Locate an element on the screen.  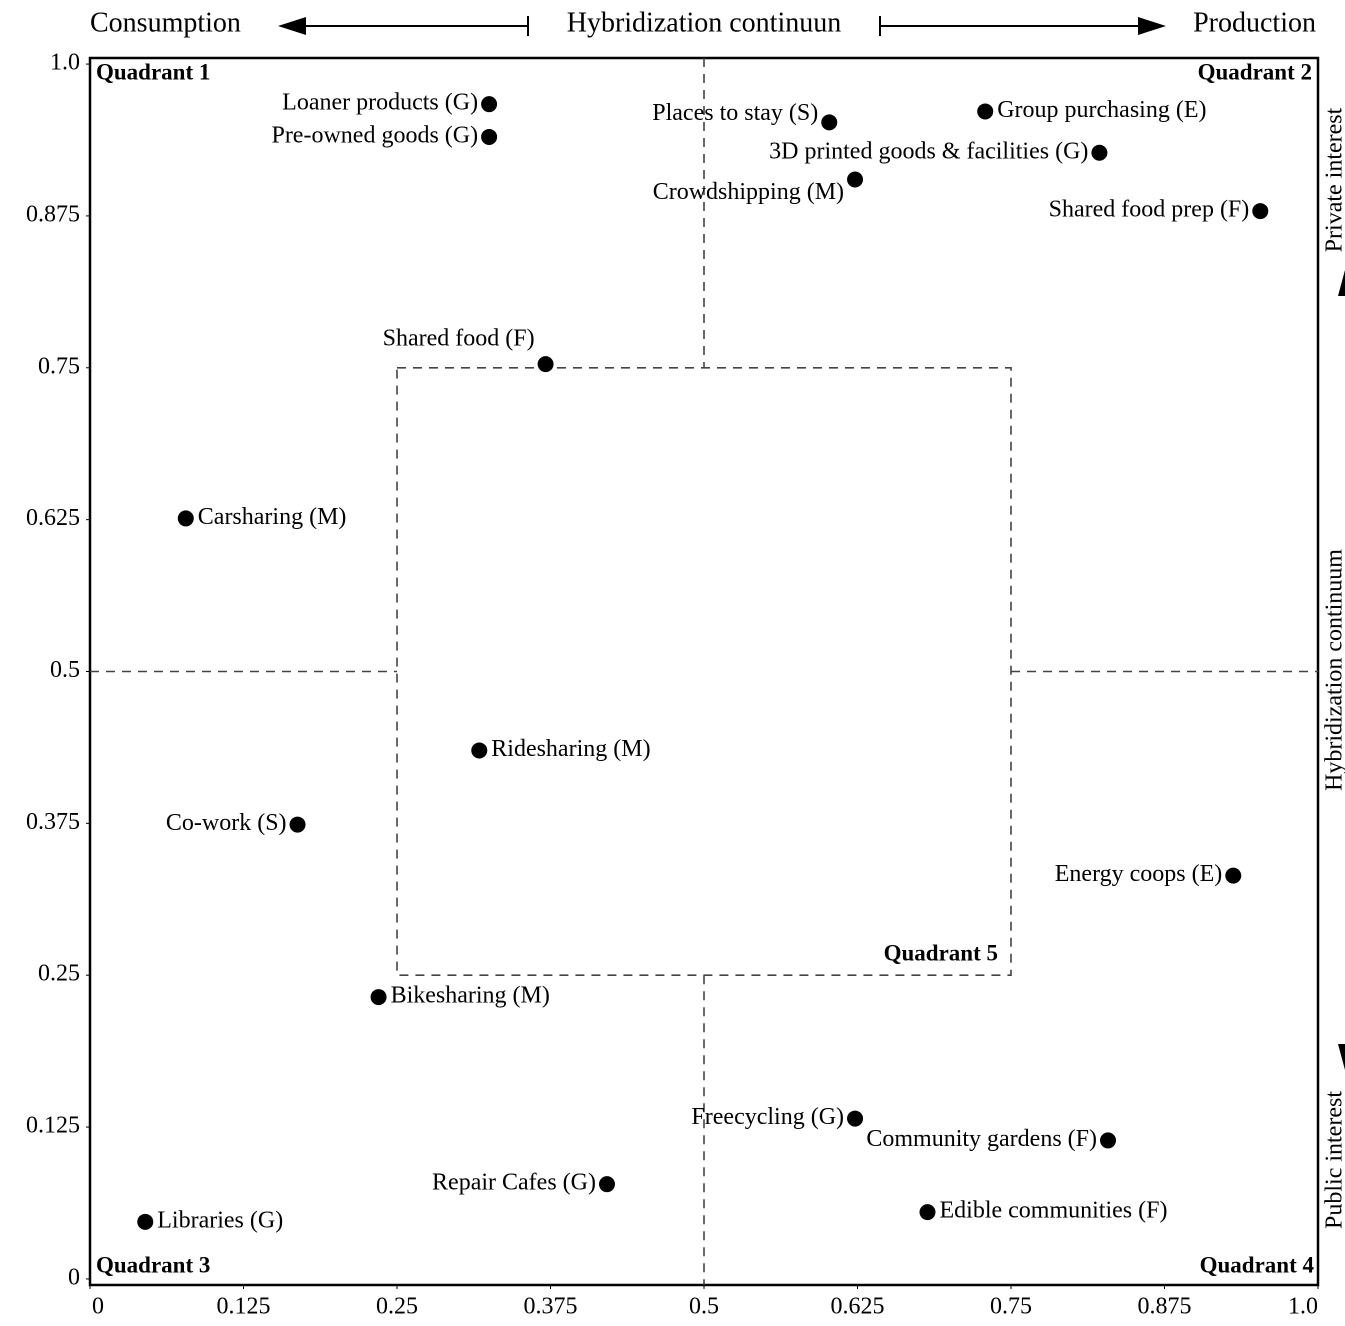
y-tick-label: 0.75 is located at coordinates (59, 366).